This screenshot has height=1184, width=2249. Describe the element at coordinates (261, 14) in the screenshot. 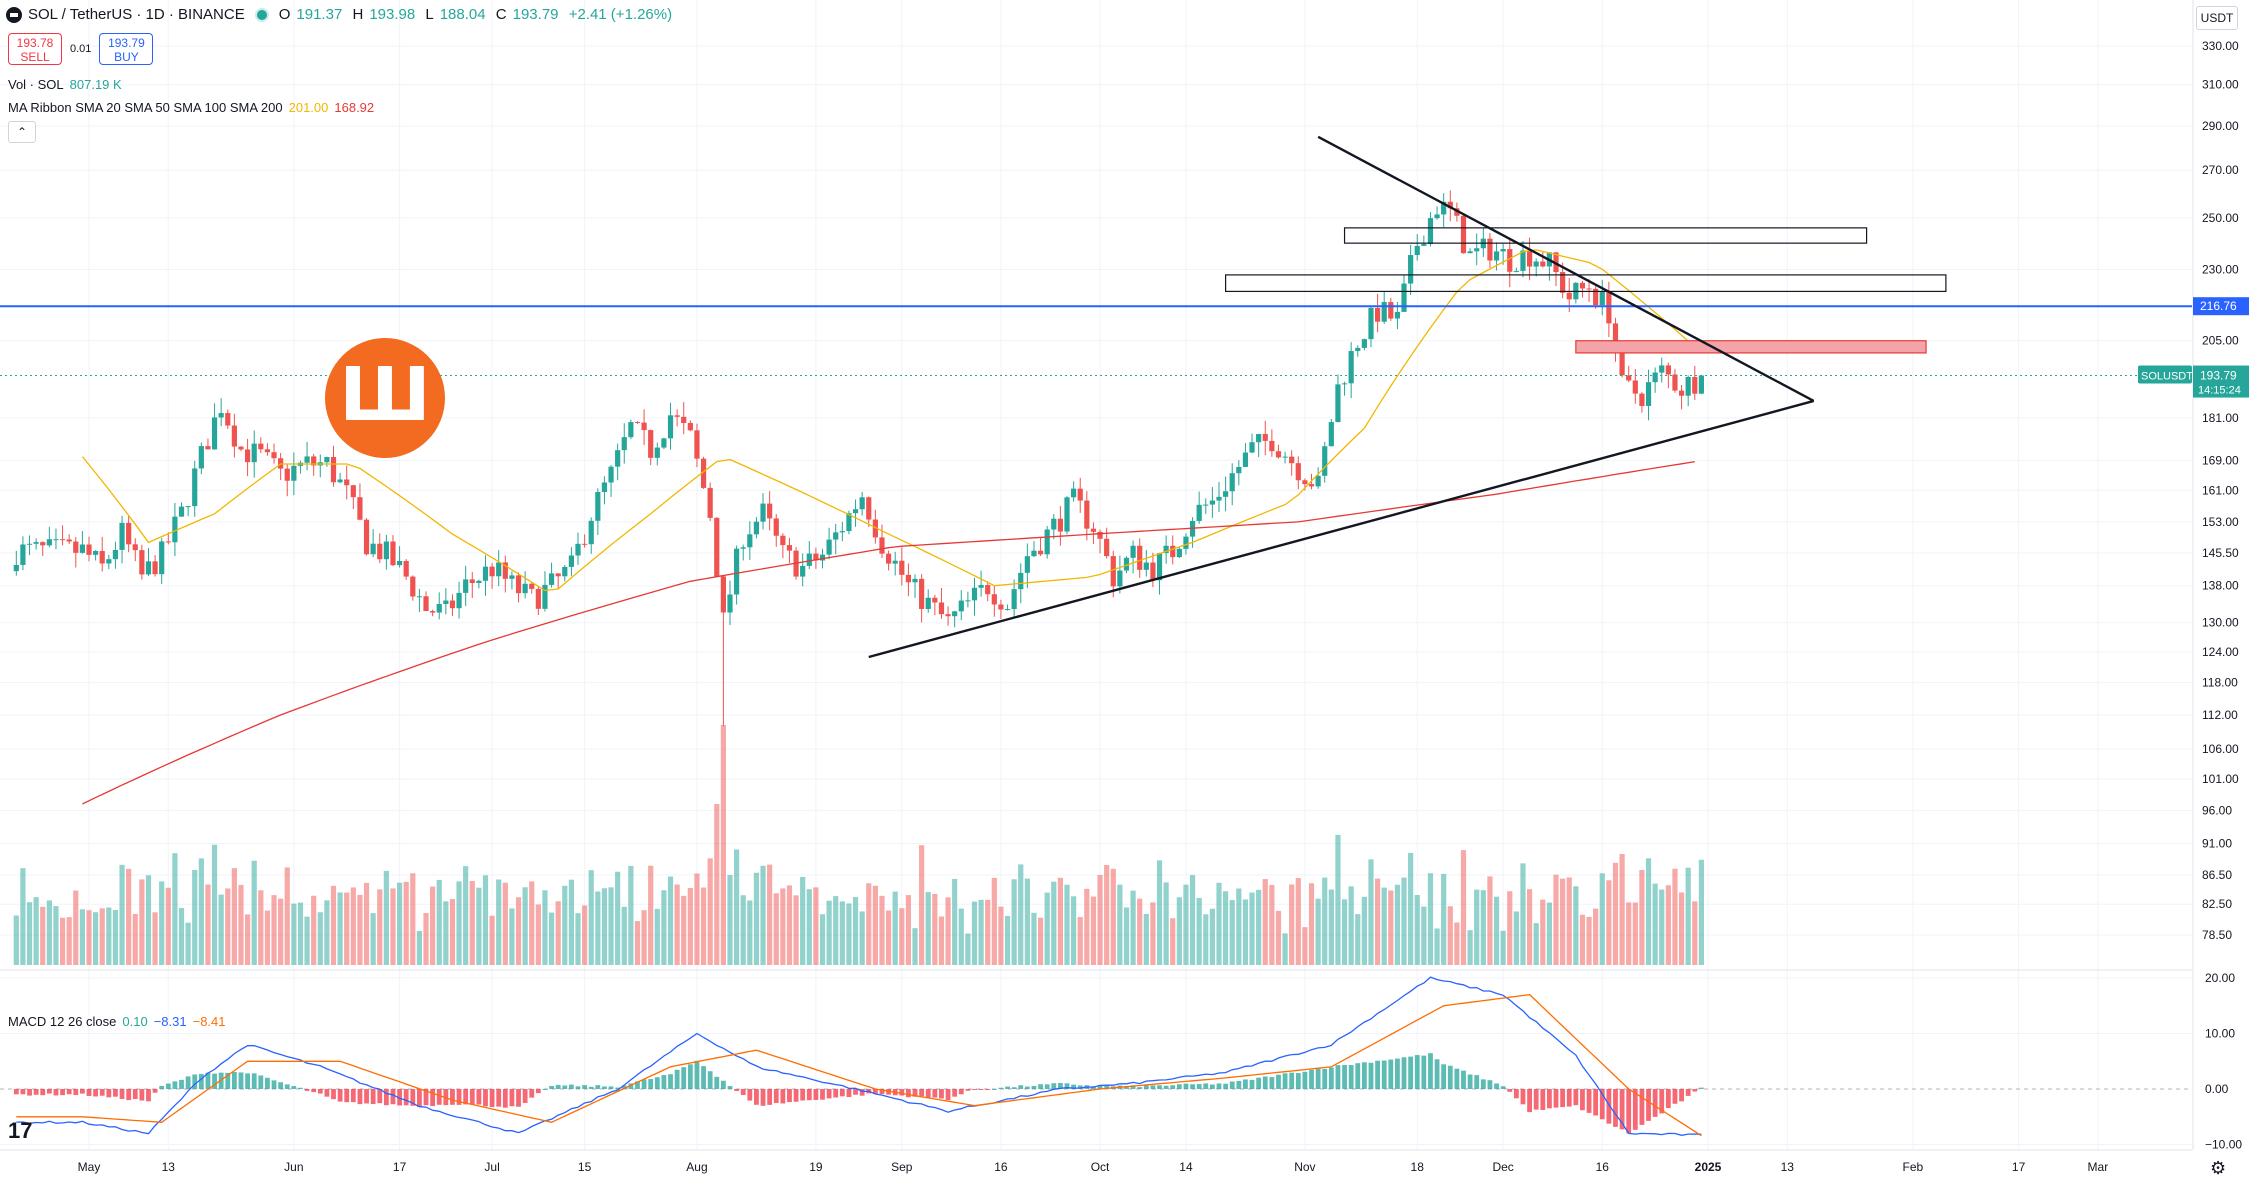

I see `market-status-icon` at that location.